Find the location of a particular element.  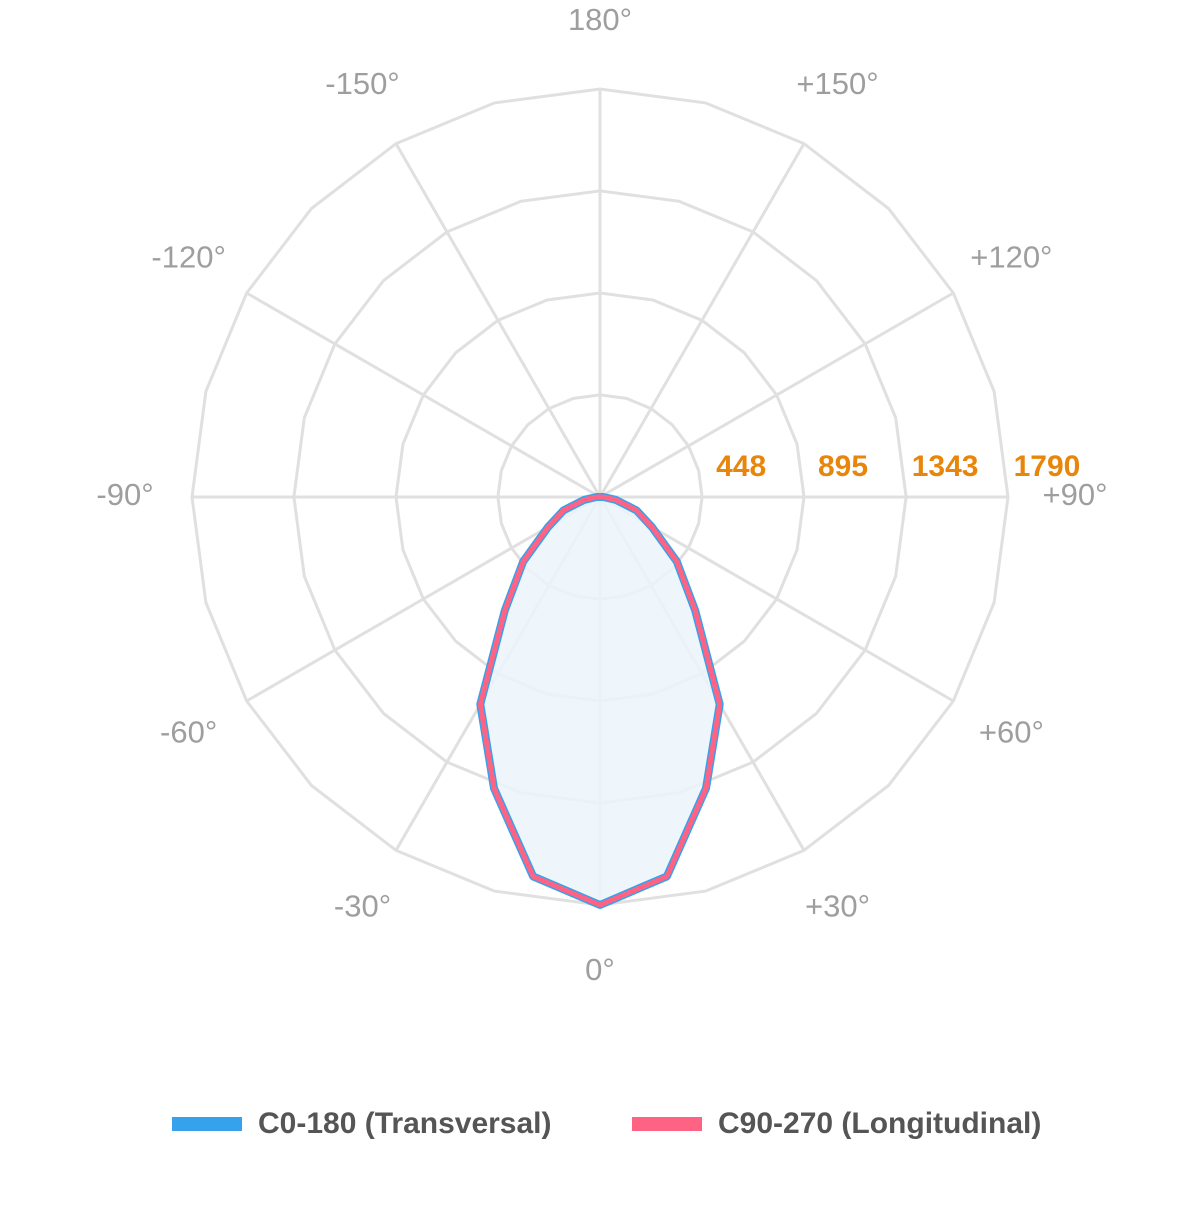

r-tick-label: 1790 is located at coordinates (1047, 466).